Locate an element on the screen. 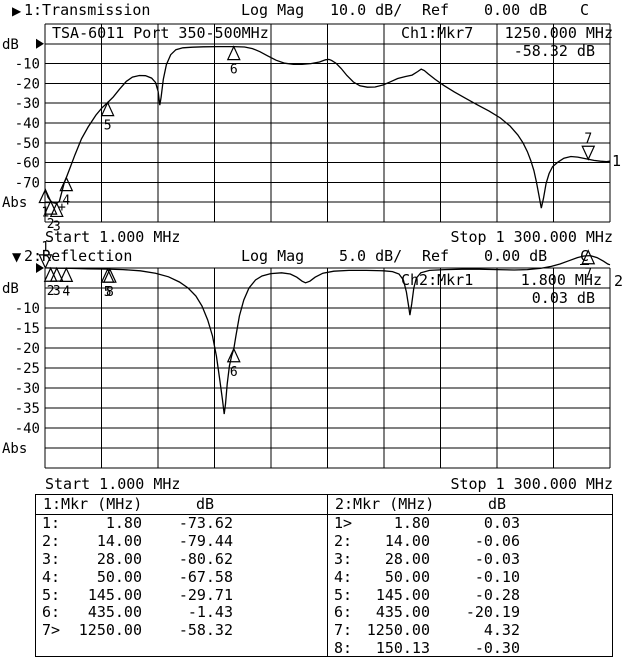 This screenshot has width=640, height=659. marker-num-cell: 7: is located at coordinates (343, 630).